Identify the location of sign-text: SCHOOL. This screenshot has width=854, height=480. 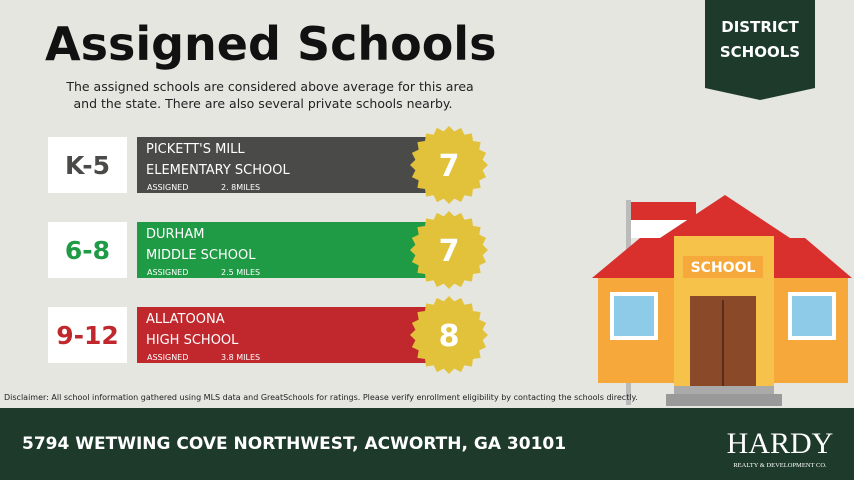
(723, 268).